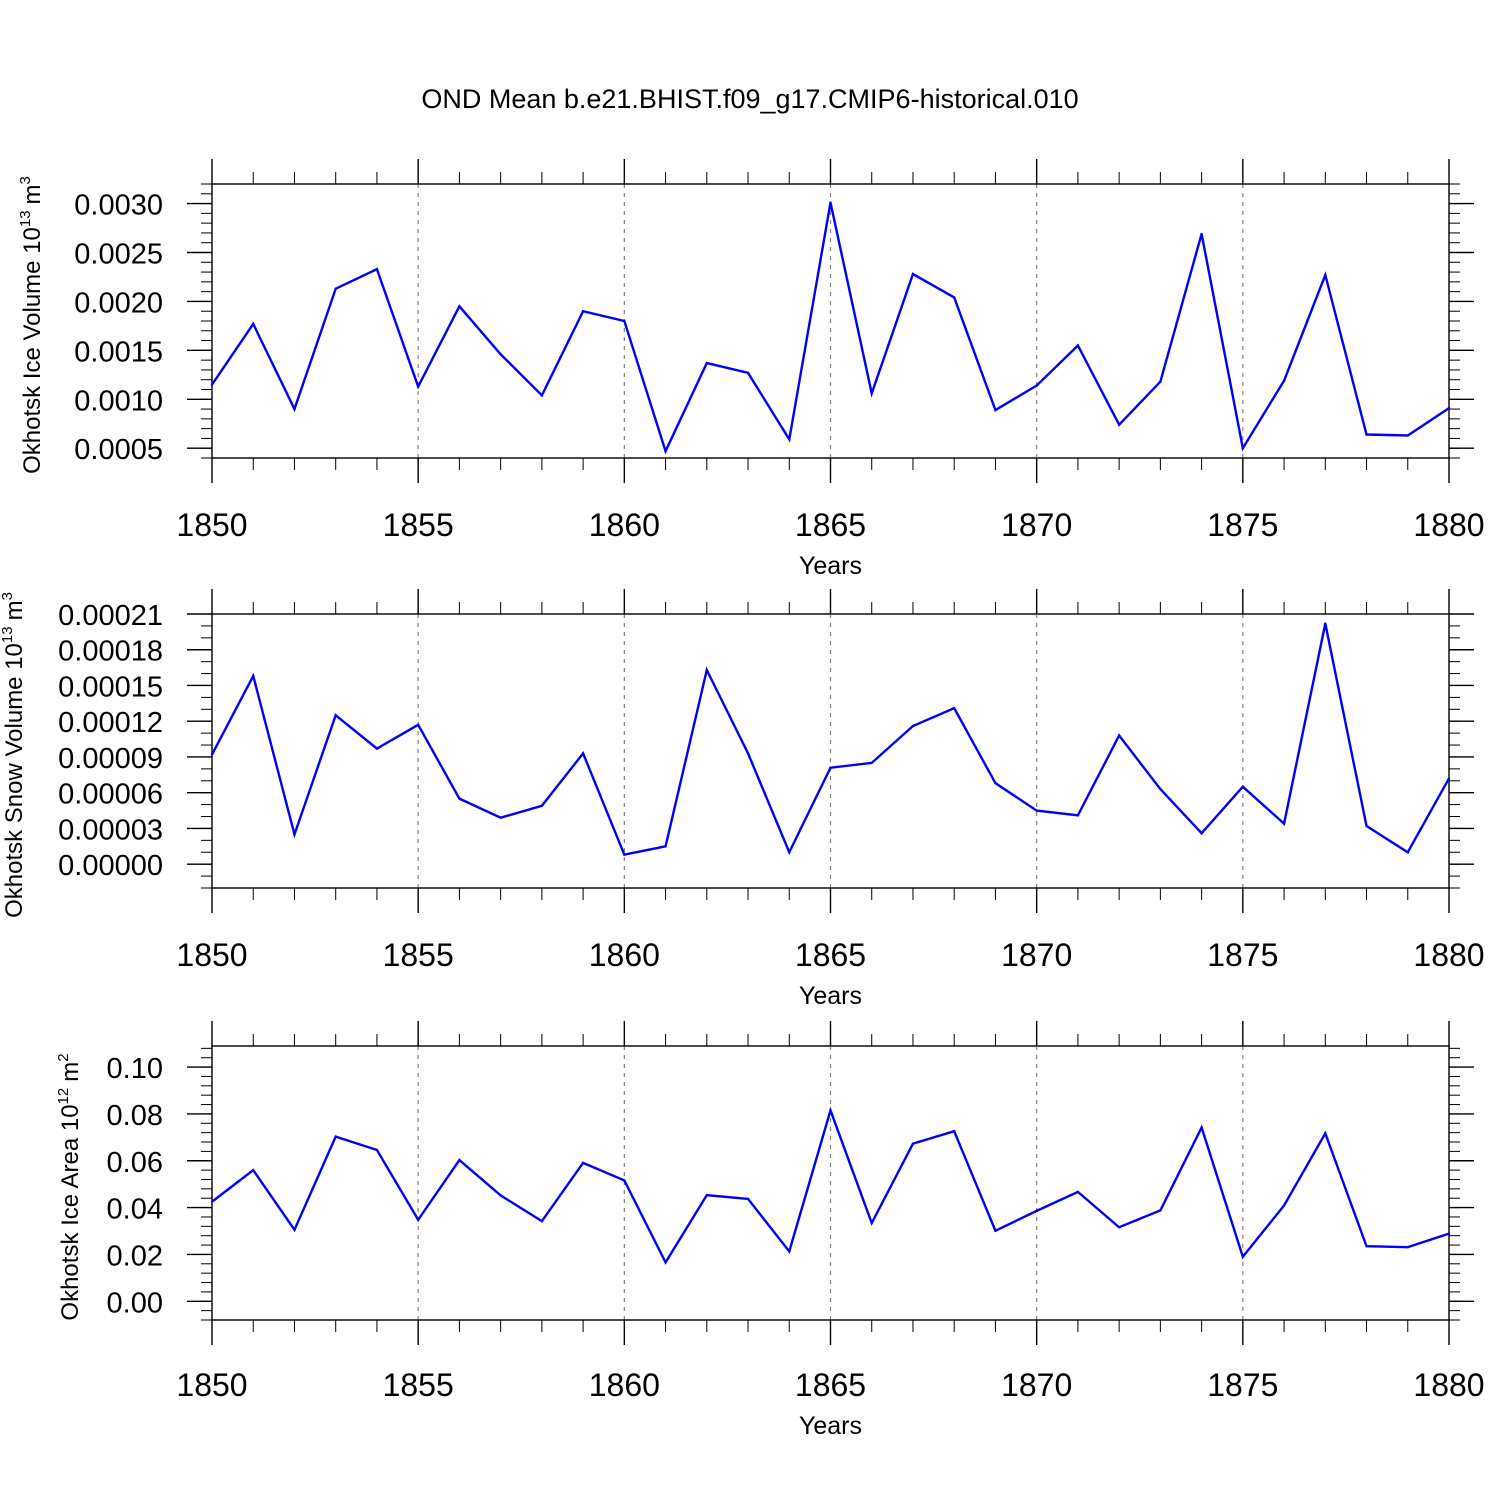 The image size is (1500, 1500). I want to click on y-axis-label: Okhotsk Ice Volume 1013 m3, so click(31, 325).